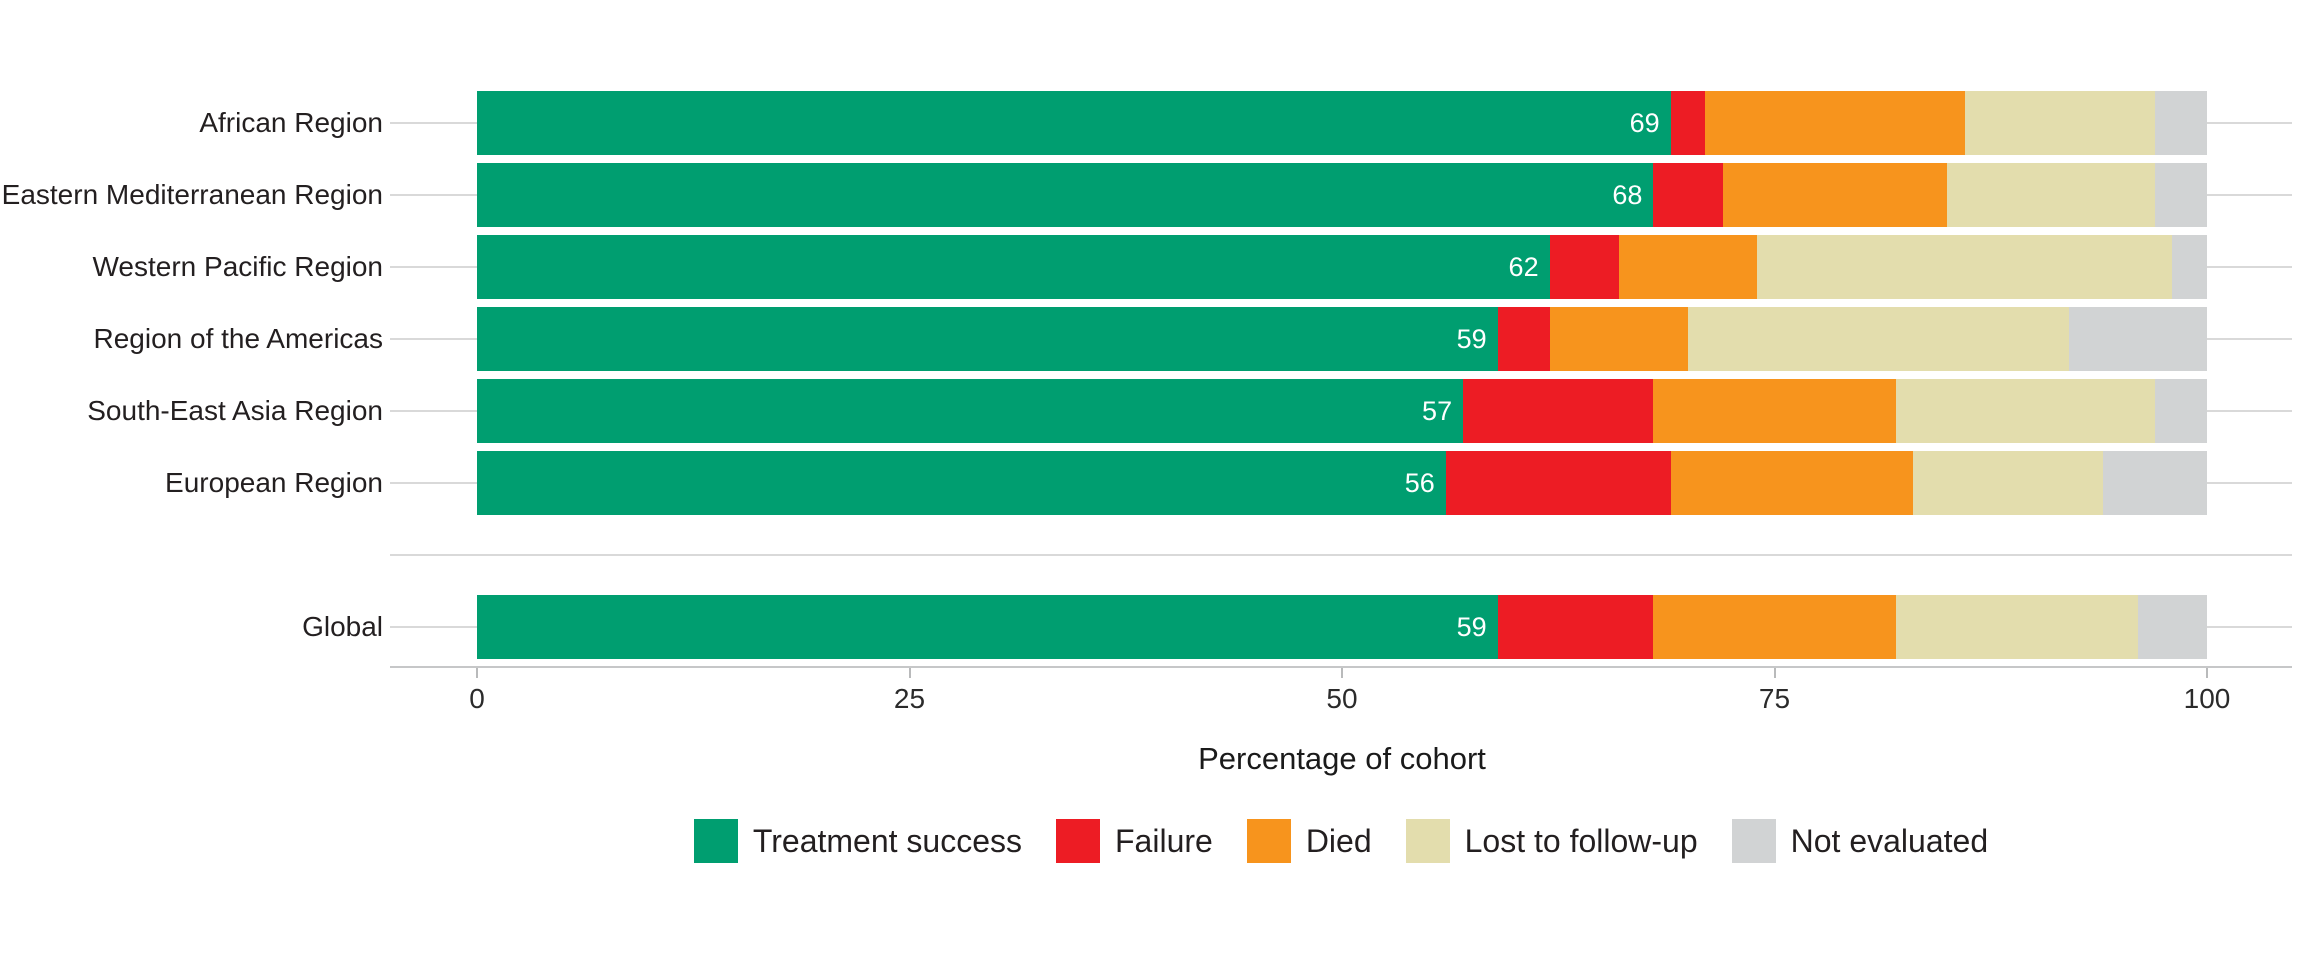 This screenshot has height=960, width=2304. I want to click on bar-value-label: 57, so click(1437, 410).